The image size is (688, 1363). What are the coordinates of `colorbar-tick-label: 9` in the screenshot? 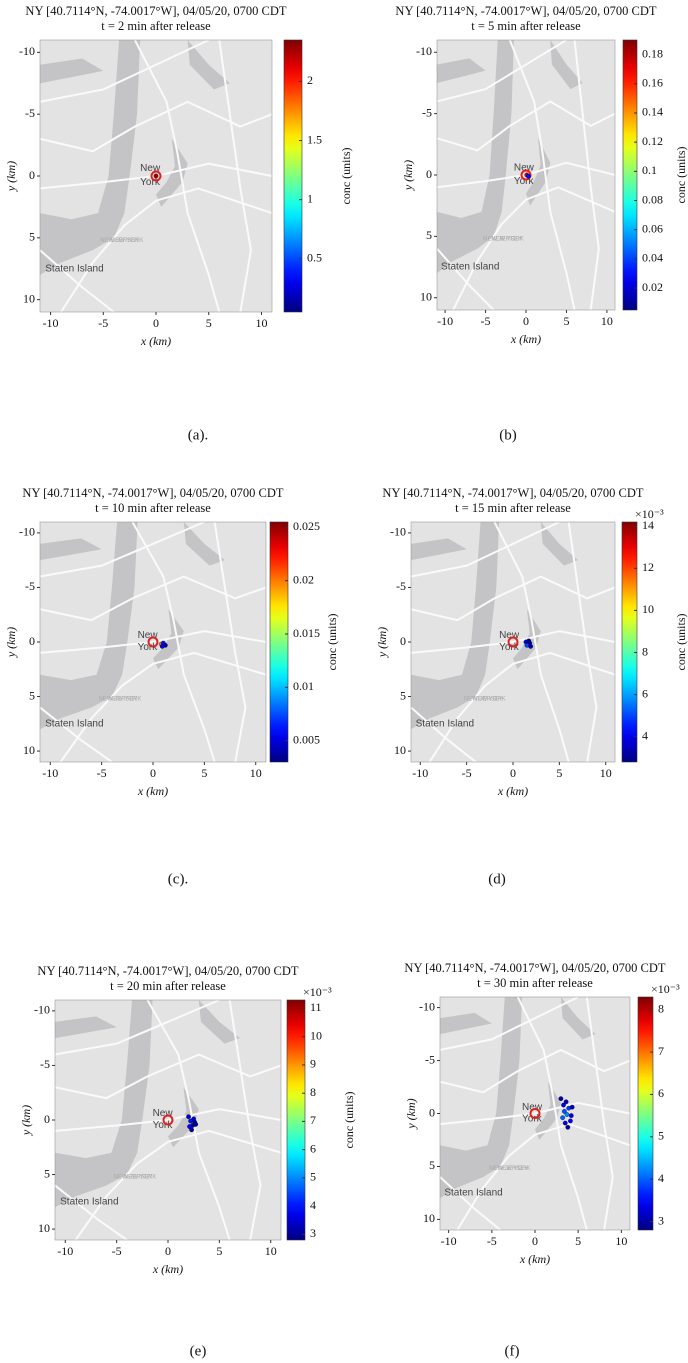 It's located at (313, 1064).